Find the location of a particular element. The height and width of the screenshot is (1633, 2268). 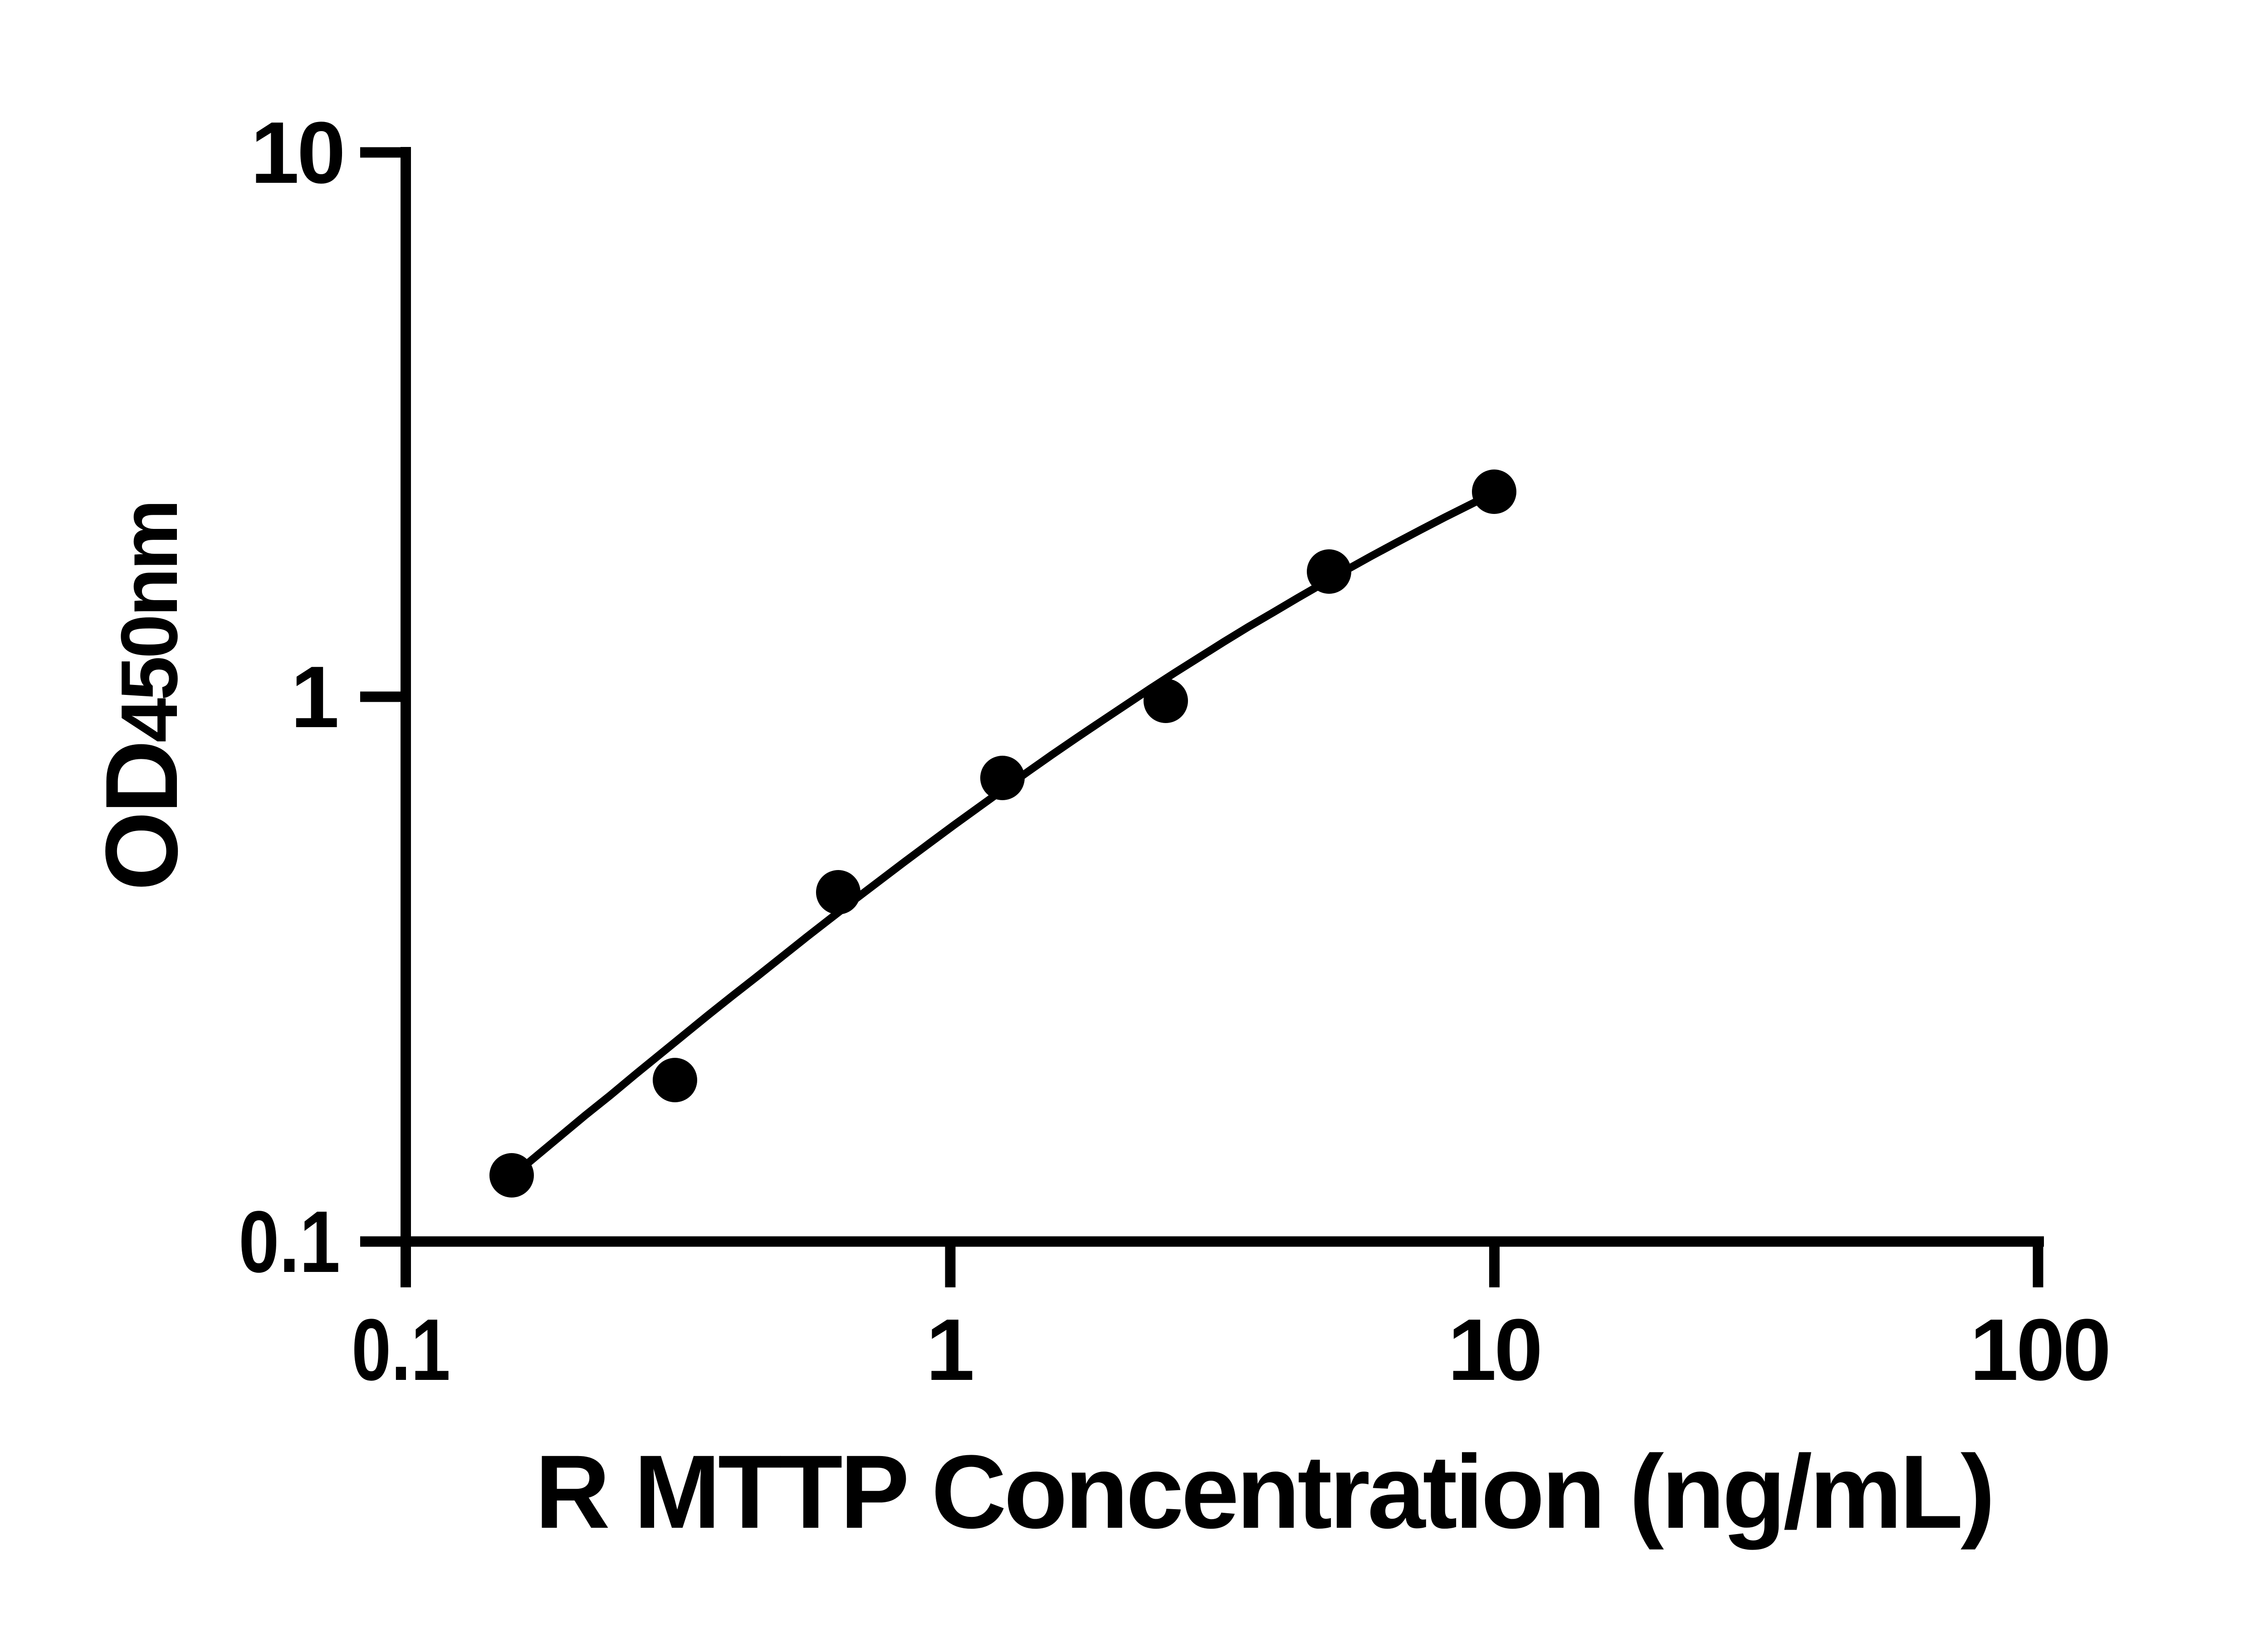

svg-text: R MTTP Concentration (ng/mL) is located at coordinates (1264, 1491).